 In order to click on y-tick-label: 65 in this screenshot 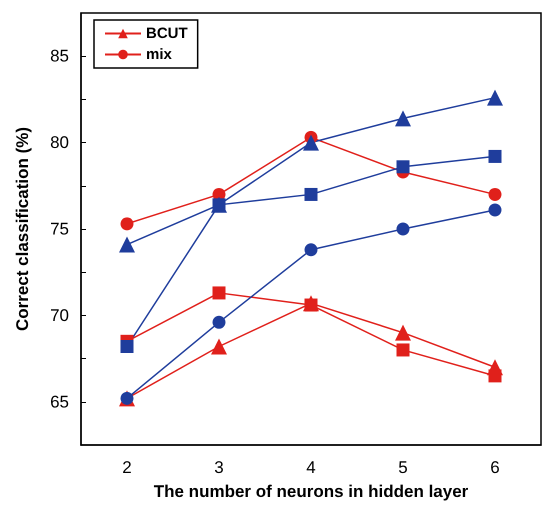, I will do `click(59, 402)`.